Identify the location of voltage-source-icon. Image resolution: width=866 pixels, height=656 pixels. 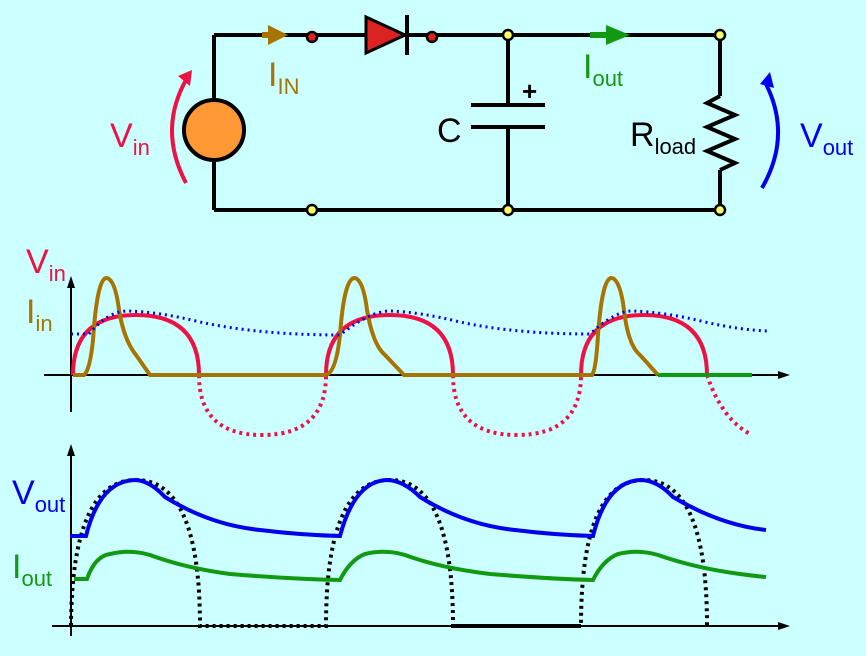
(214, 130).